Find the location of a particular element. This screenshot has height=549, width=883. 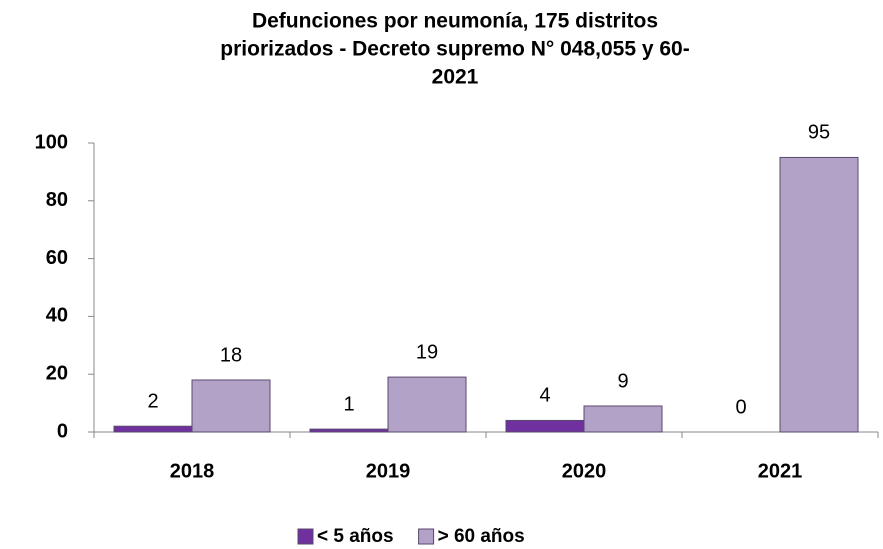

data-label: 0 is located at coordinates (740, 407).